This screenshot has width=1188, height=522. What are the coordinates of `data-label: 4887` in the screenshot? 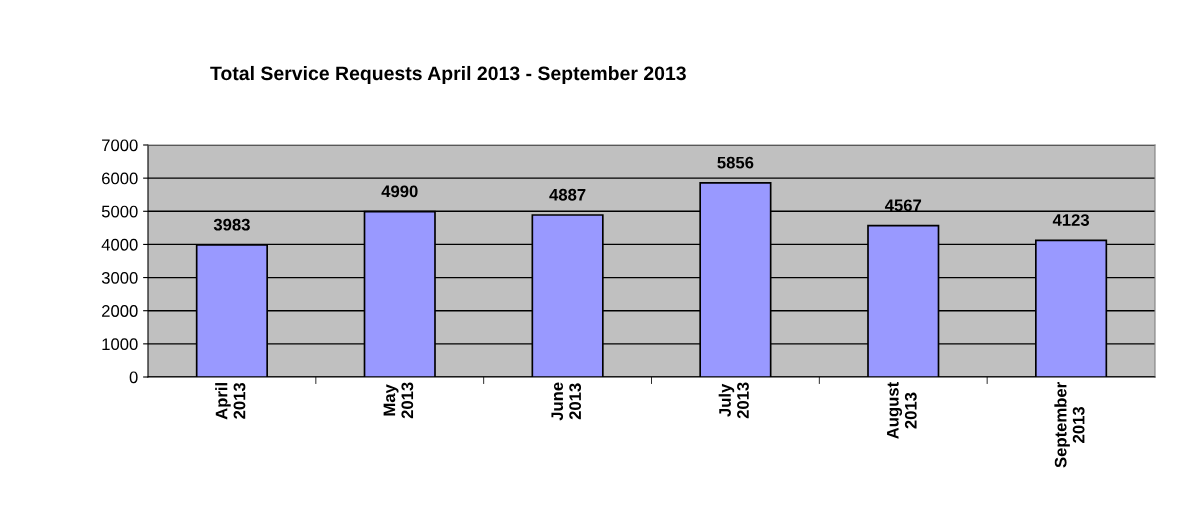 It's located at (567, 194).